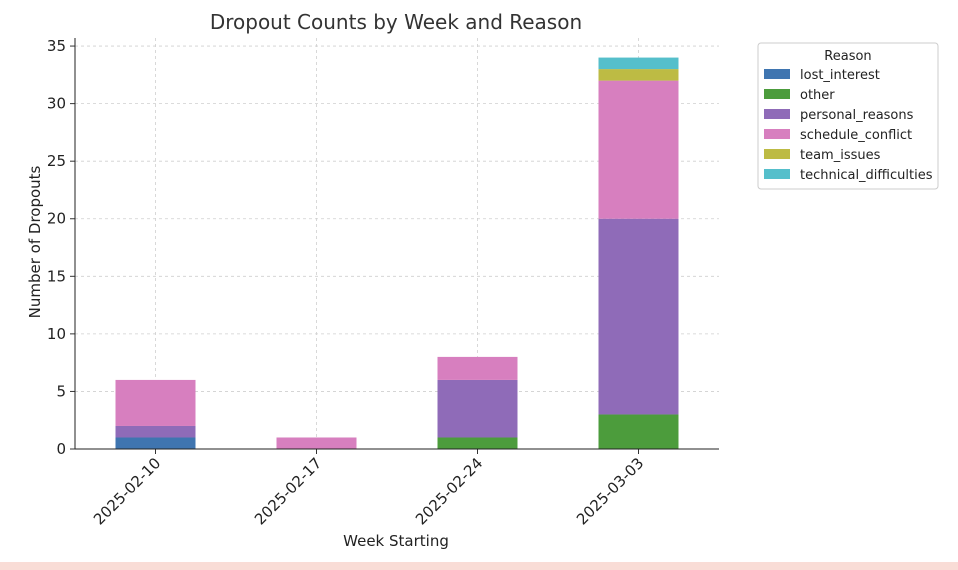  Describe the element at coordinates (396, 541) in the screenshot. I see `x-axis-label: Week Starting` at that location.